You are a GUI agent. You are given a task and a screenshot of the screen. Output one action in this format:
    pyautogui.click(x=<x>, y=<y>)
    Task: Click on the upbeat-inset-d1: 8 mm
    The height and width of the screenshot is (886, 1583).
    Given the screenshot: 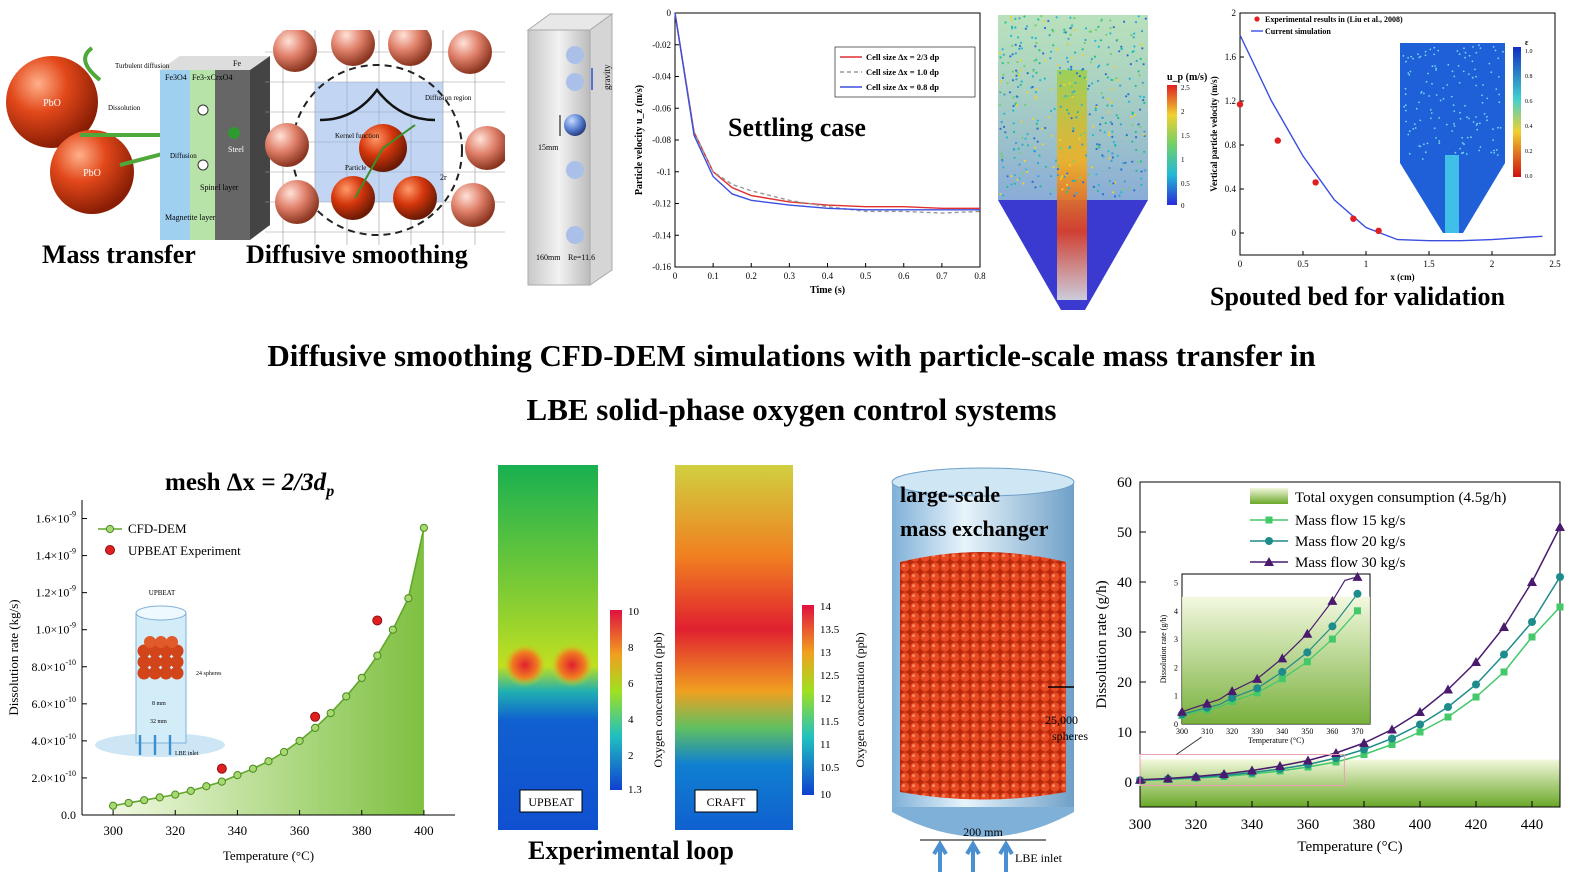 What is the action you would take?
    pyautogui.click(x=159, y=704)
    